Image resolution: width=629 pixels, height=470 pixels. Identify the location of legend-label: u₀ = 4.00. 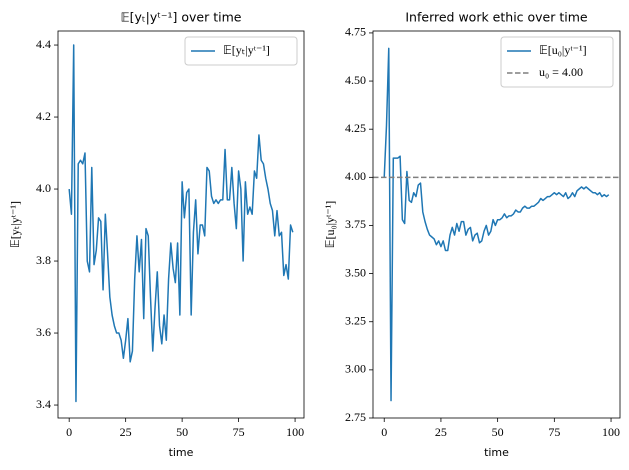
(561, 72).